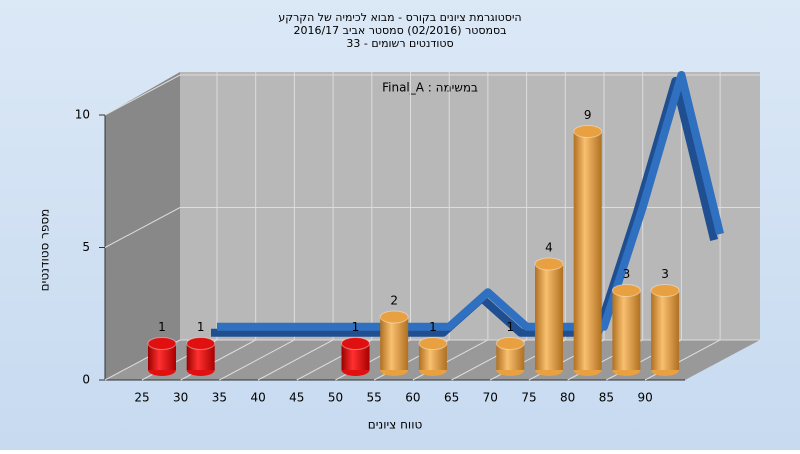 Image resolution: width=800 pixels, height=454 pixels. I want to click on chart-title: סטודנטים רשומים - 33, so click(399, 43).